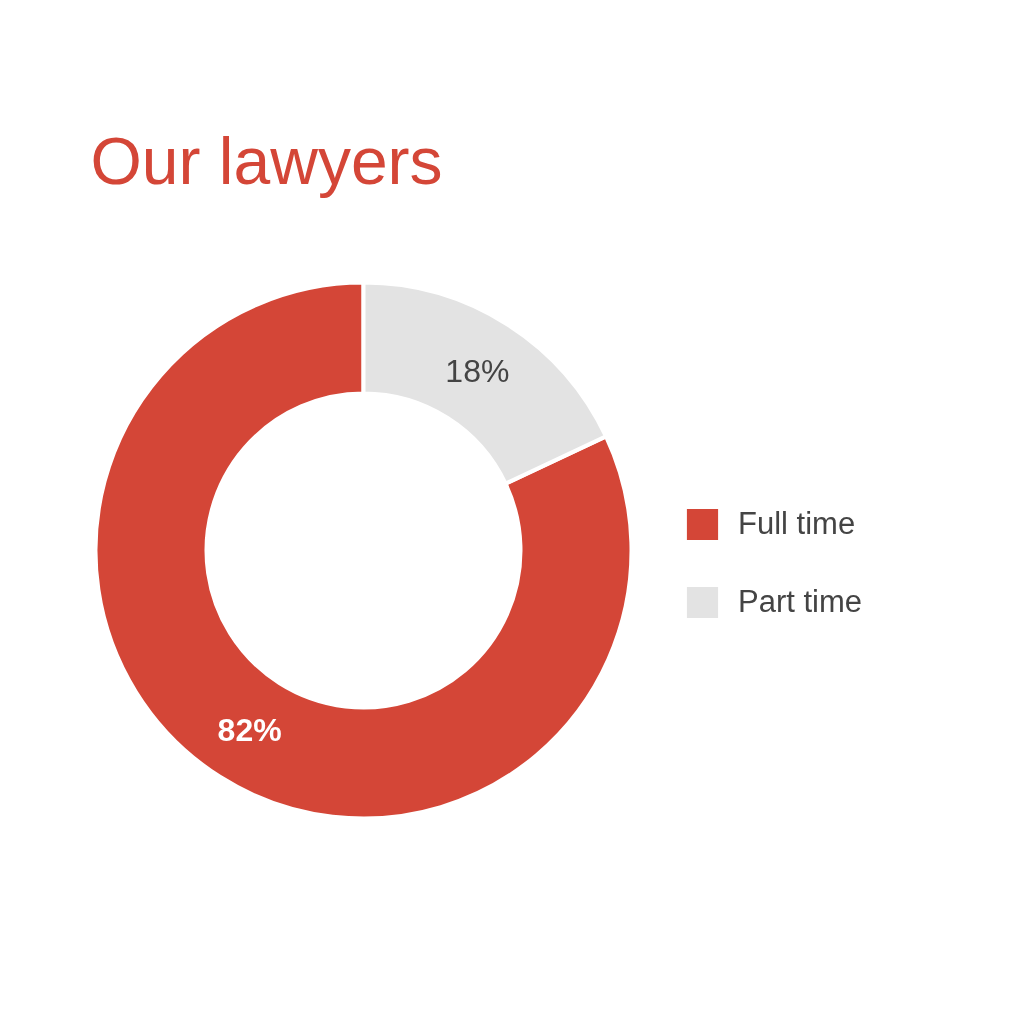 Image resolution: width=1024 pixels, height=1024 pixels. I want to click on legend-label: Full time, so click(797, 524).